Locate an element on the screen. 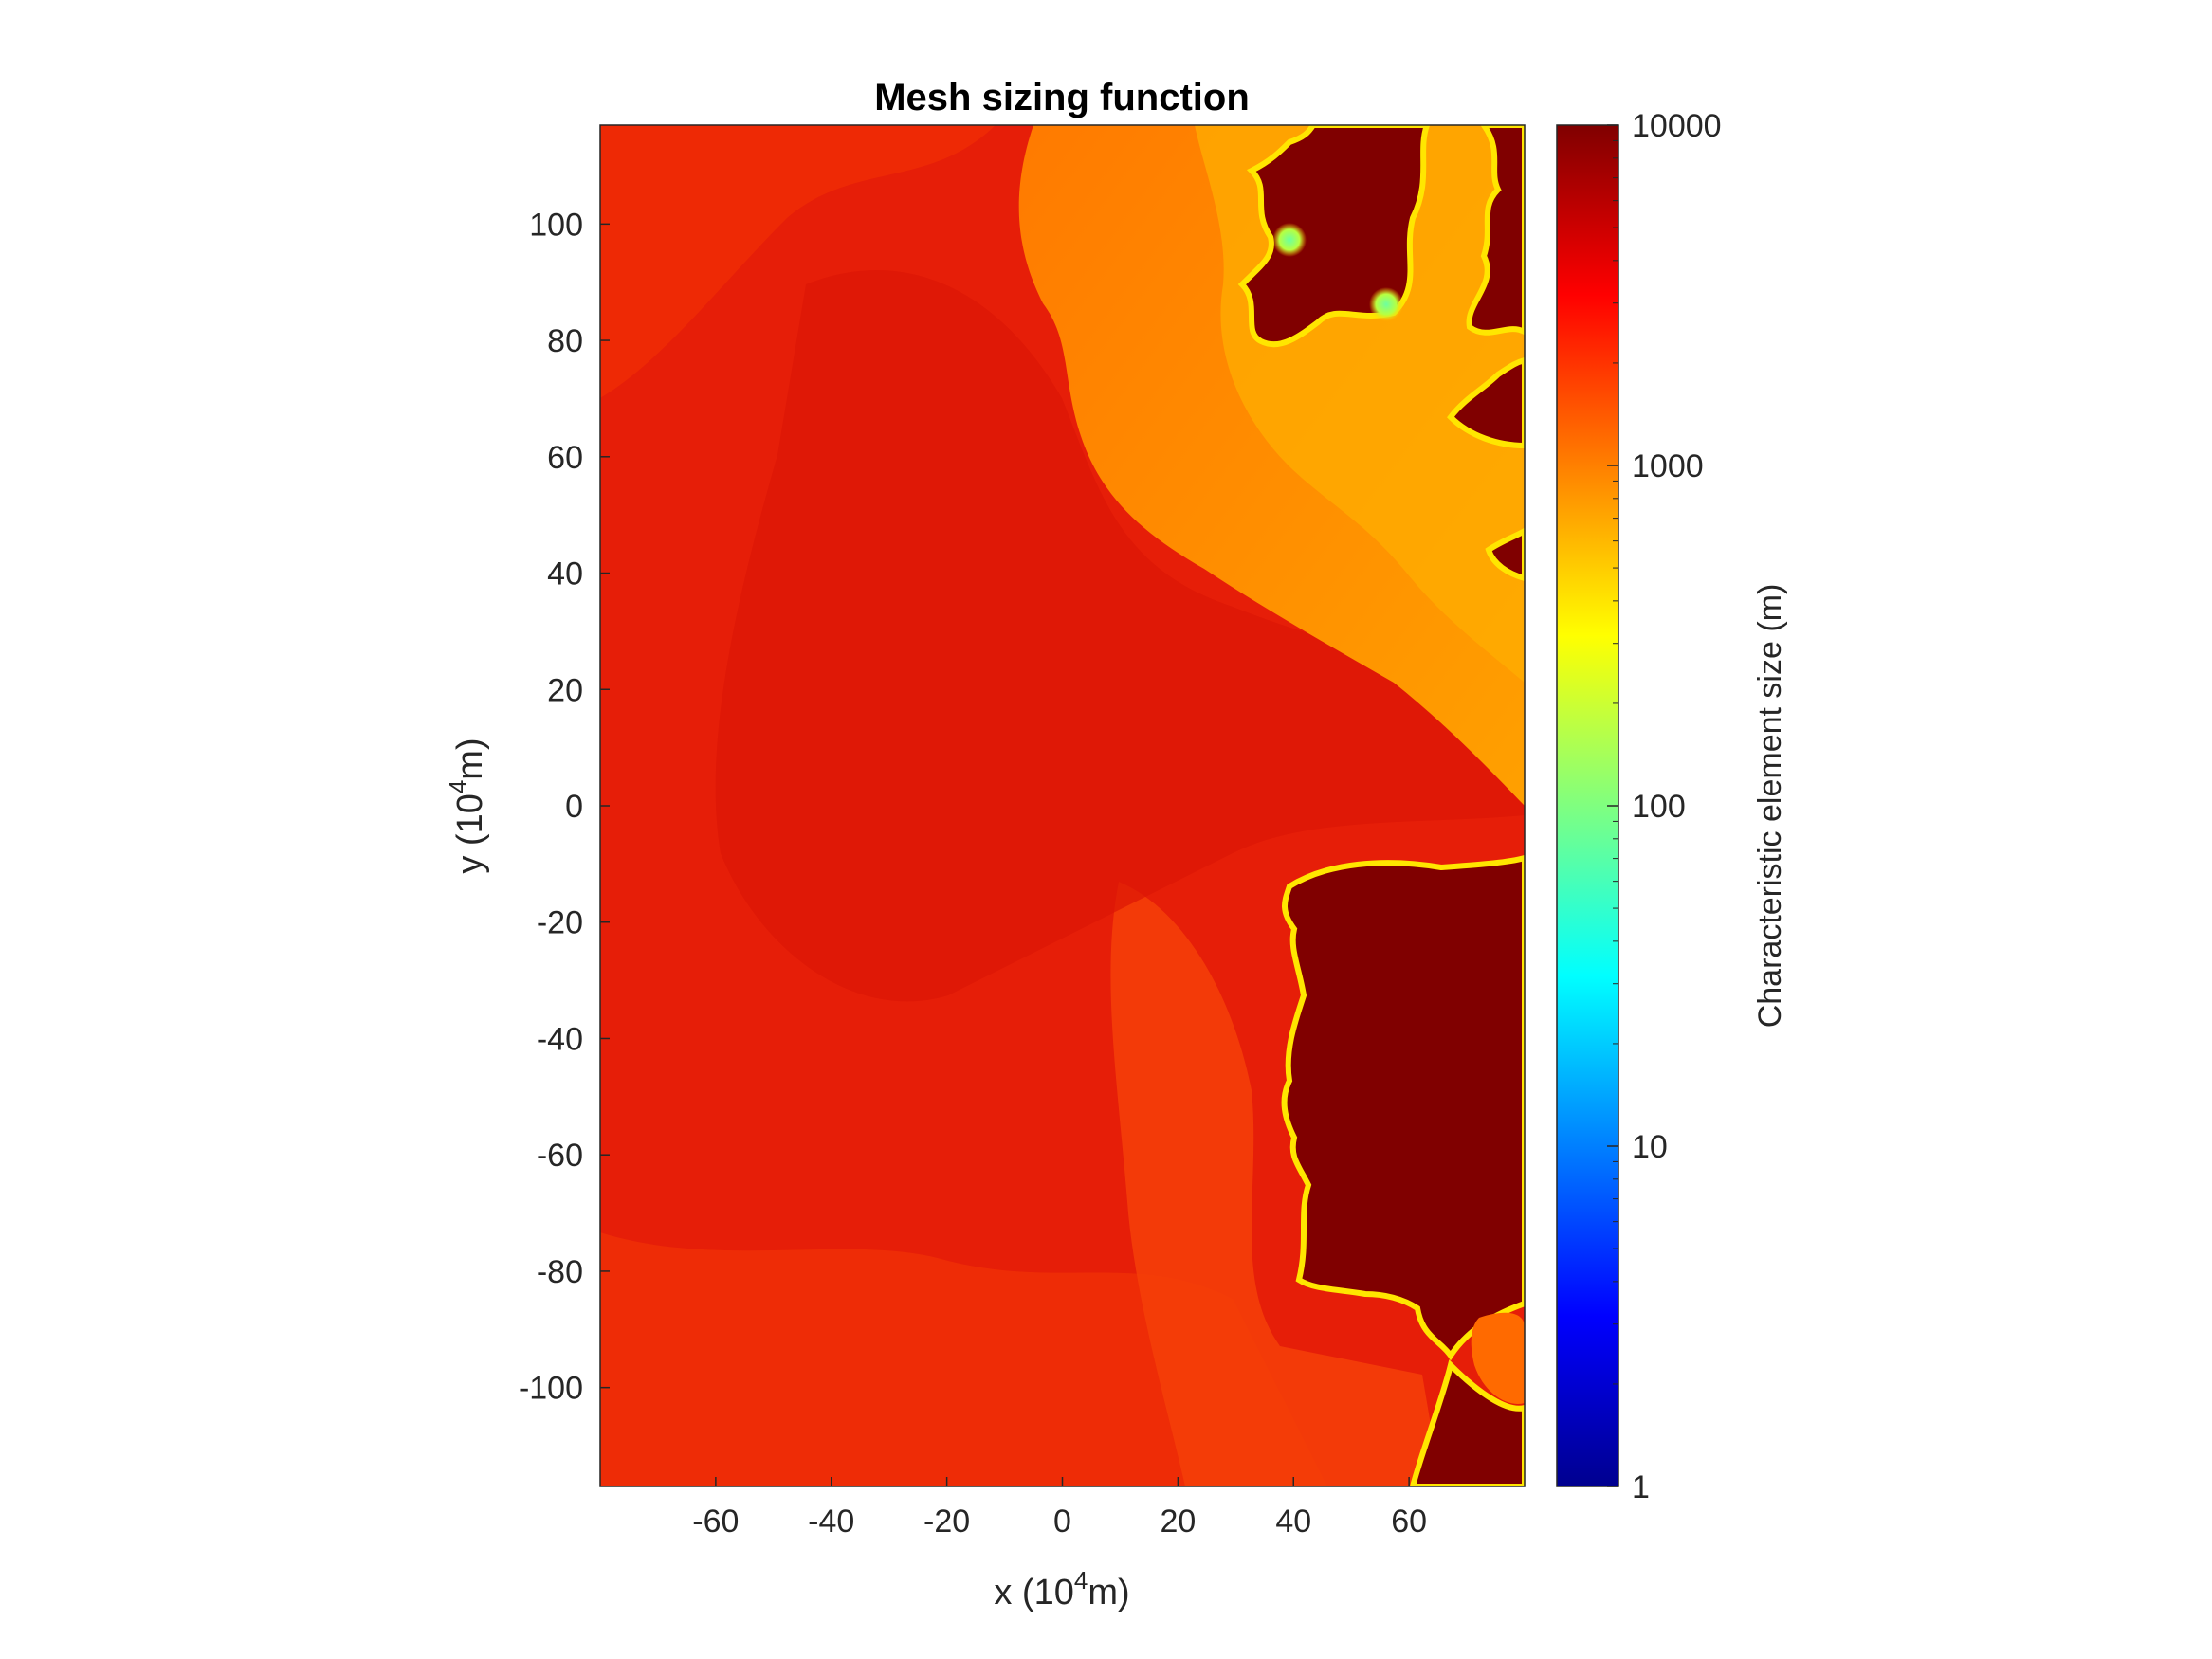 The width and height of the screenshot is (2212, 1659). ocean-light-west is located at coordinates (798, 261).